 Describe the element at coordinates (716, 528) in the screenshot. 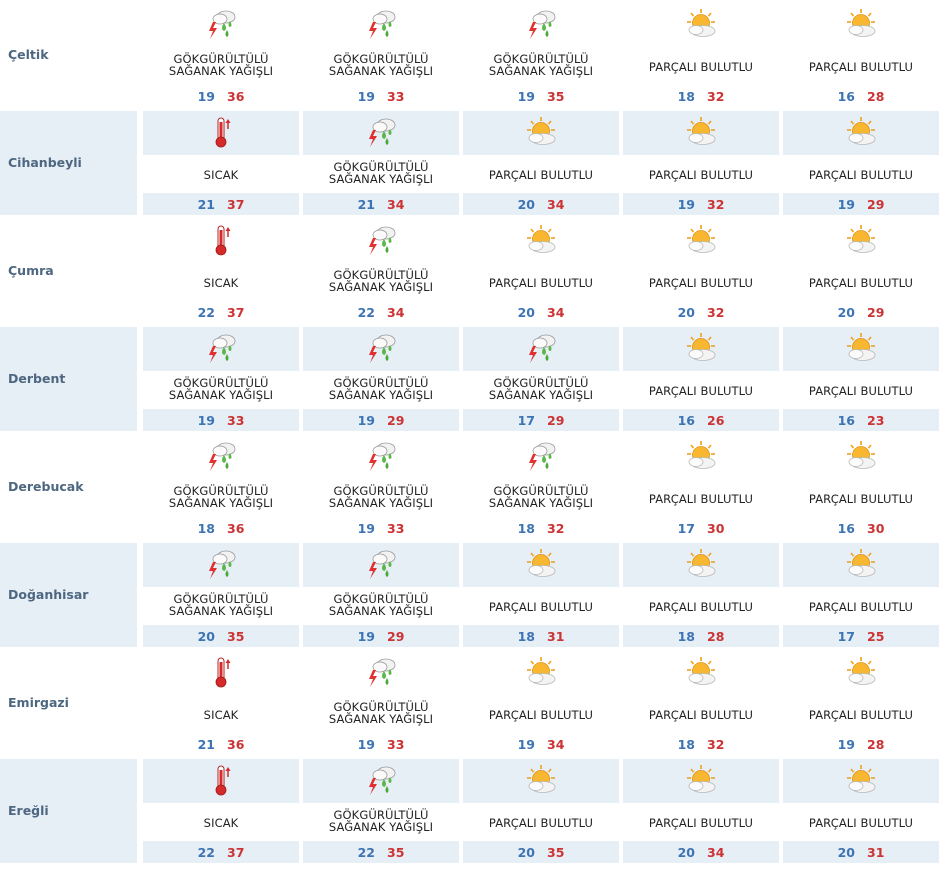

I see `max-temp: 30` at that location.